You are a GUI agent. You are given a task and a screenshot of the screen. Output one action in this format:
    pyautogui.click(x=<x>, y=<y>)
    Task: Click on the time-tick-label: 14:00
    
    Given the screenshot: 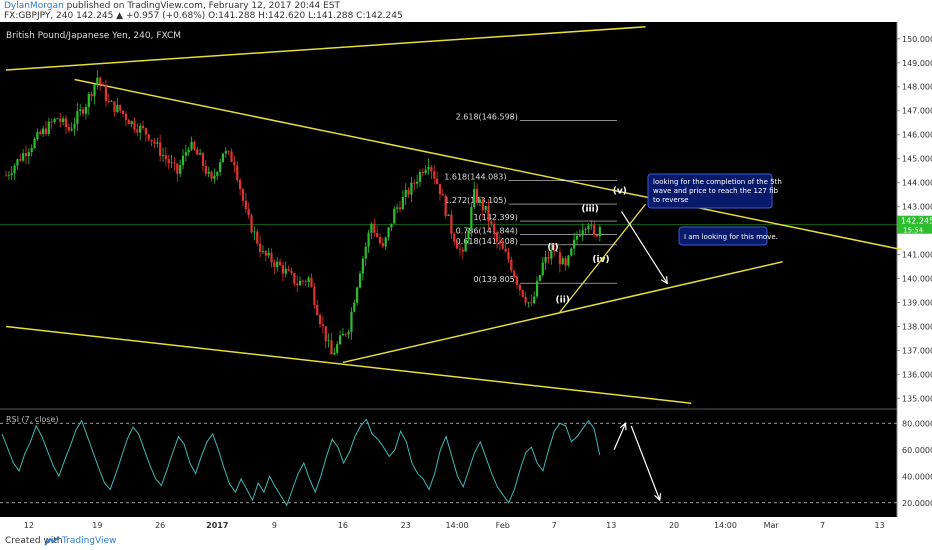 What is the action you would take?
    pyautogui.click(x=725, y=525)
    